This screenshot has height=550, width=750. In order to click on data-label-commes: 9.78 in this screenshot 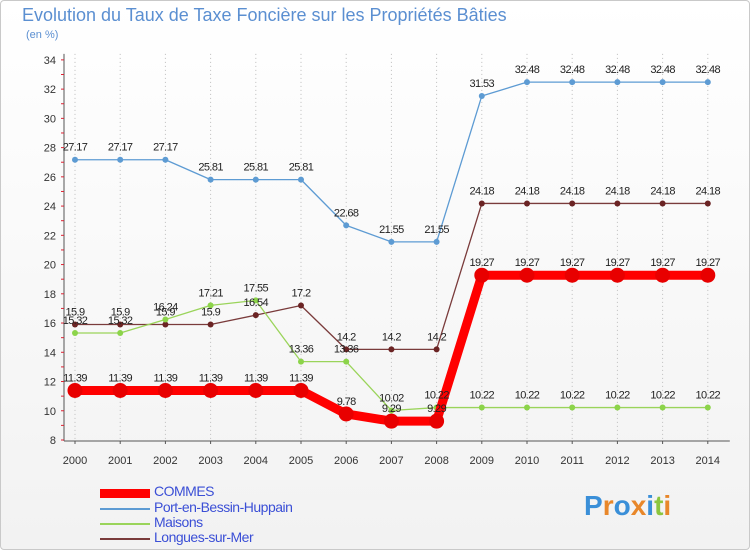, I will do `click(346, 402)`.